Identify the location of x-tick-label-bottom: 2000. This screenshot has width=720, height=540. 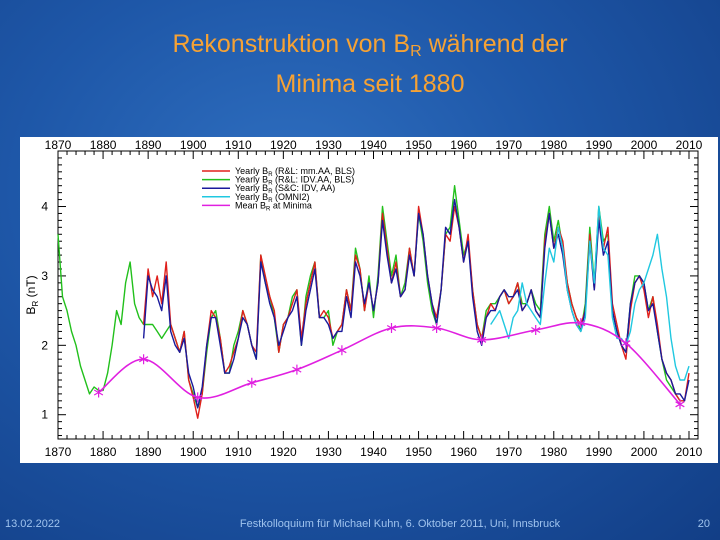
(644, 452).